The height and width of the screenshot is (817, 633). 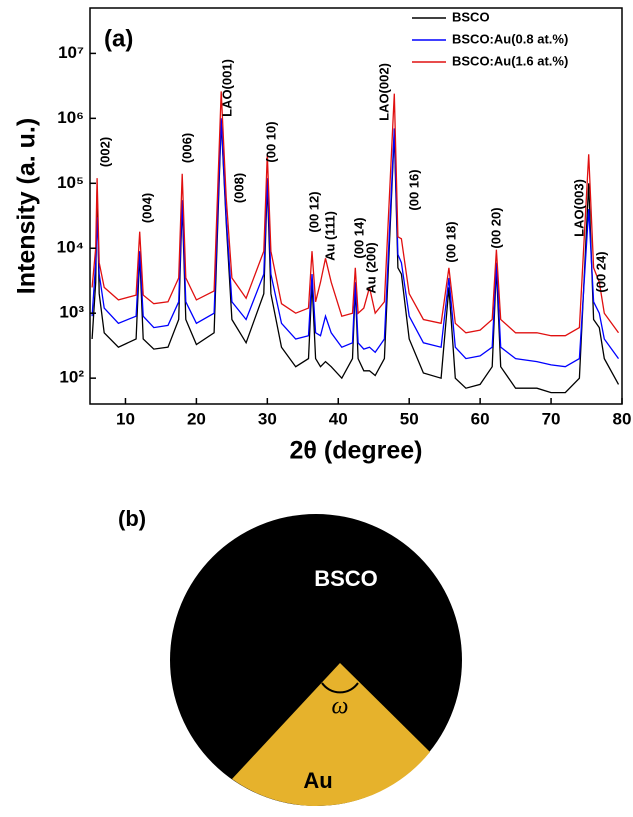 What do you see at coordinates (622, 418) in the screenshot?
I see `x-tick-label: 80` at bounding box center [622, 418].